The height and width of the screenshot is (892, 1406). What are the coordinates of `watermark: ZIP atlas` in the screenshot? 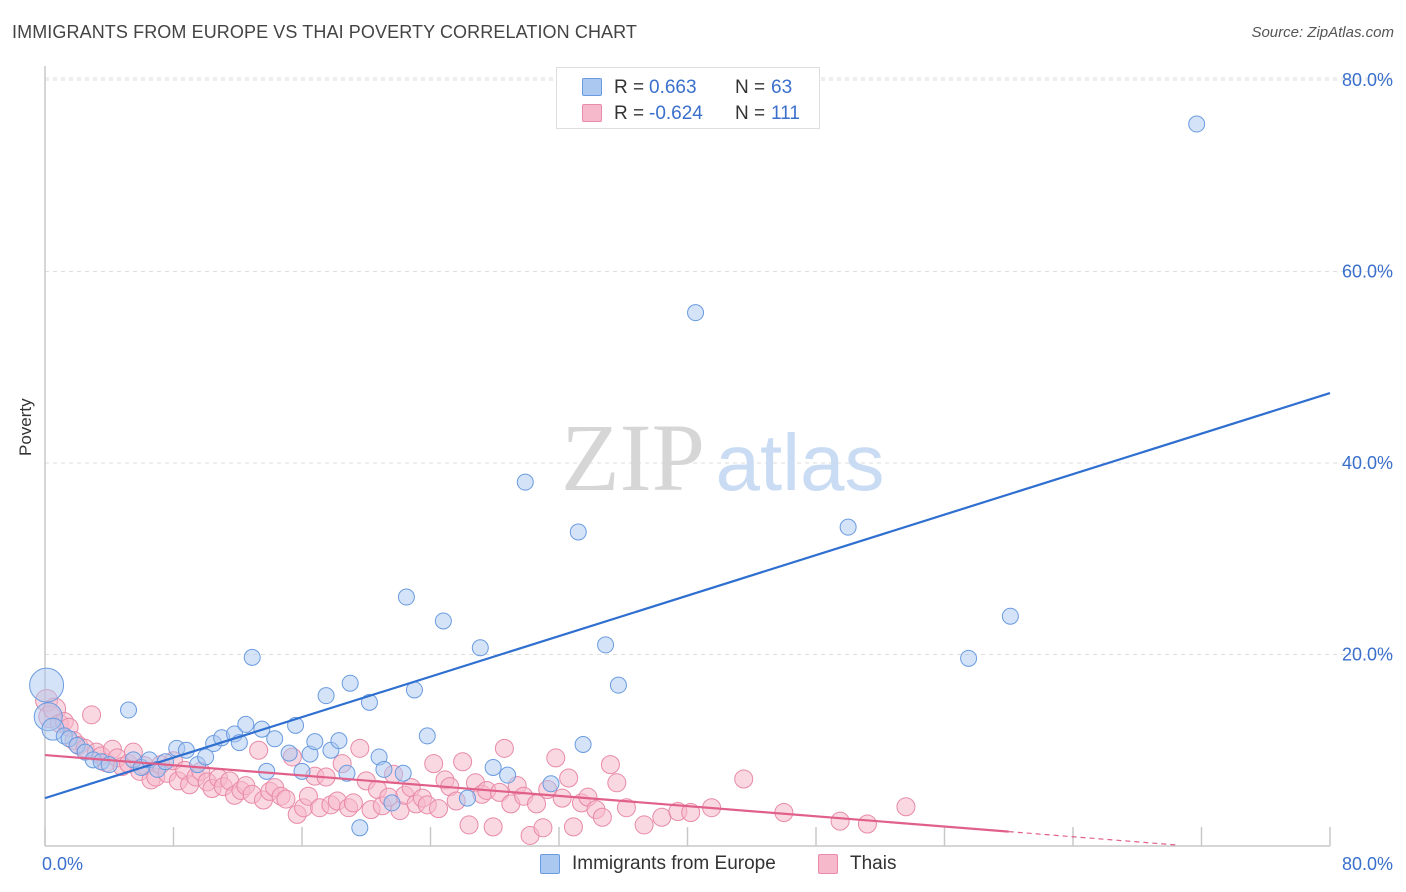 It's located at (722, 457).